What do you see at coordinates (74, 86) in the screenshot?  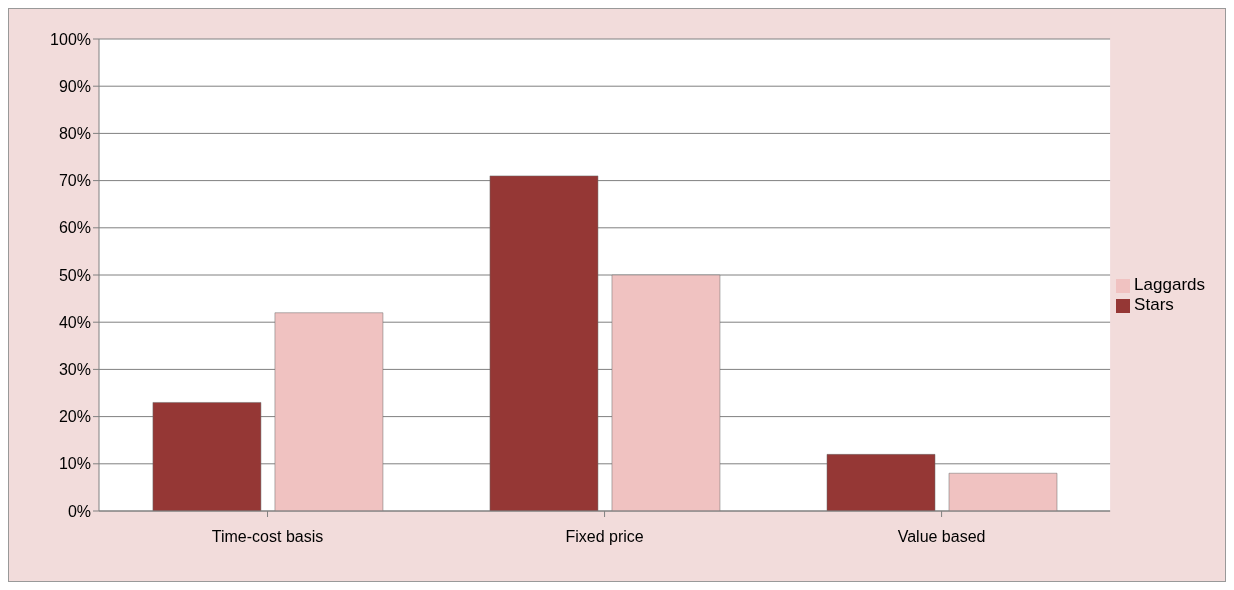 I see `y-tick-label: 90%` at bounding box center [74, 86].